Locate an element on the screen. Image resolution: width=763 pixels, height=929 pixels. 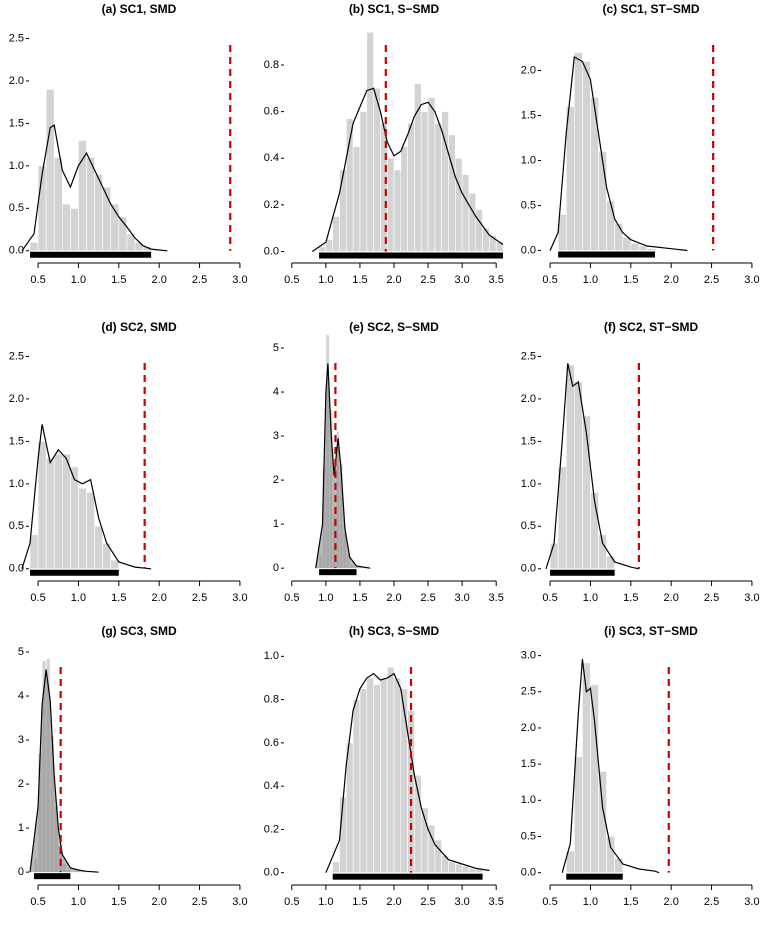
y-tick-label: 5 is located at coordinates (21, 652).